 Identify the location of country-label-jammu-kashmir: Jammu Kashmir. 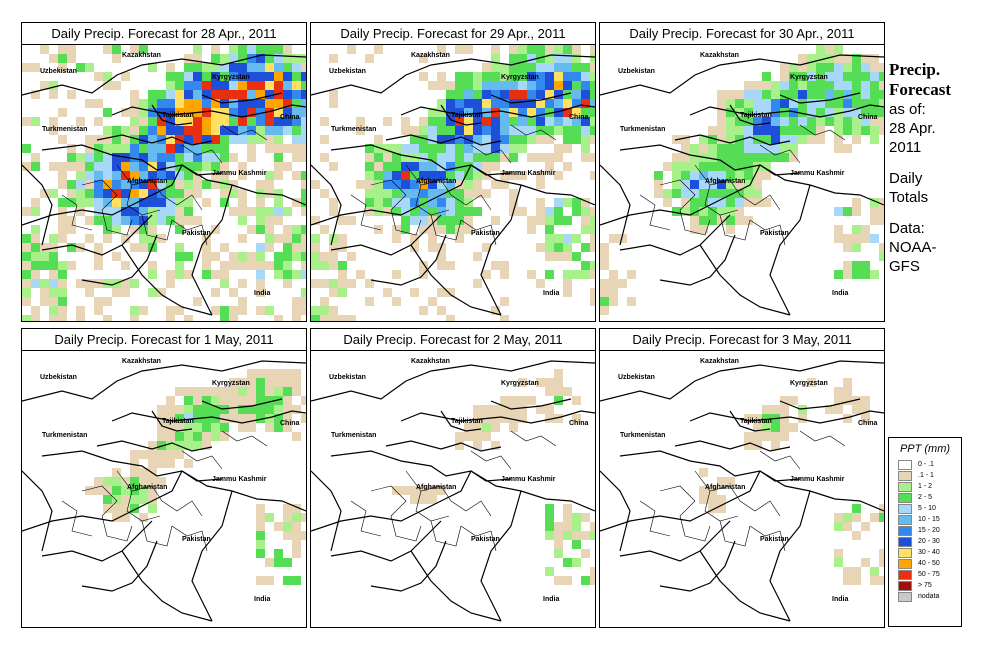
(239, 479).